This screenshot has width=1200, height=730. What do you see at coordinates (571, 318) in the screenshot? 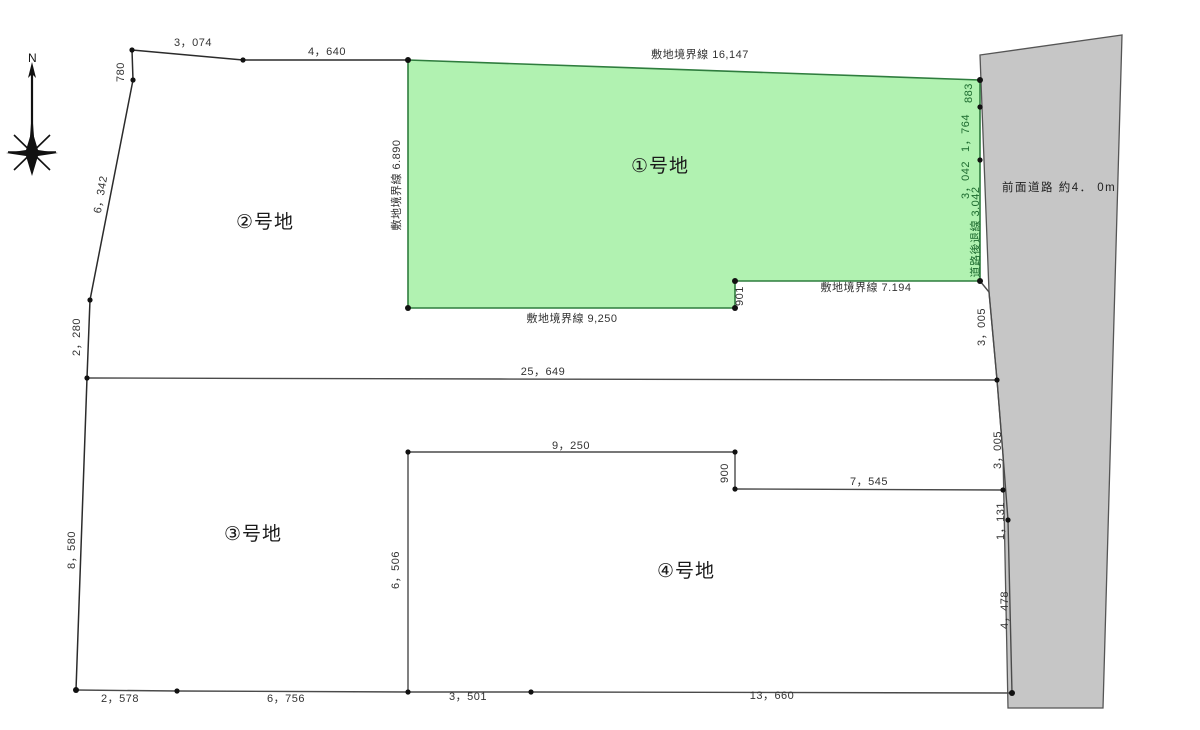
I see `boundary-label-bottom: 敷地境界線 9,250` at bounding box center [571, 318].